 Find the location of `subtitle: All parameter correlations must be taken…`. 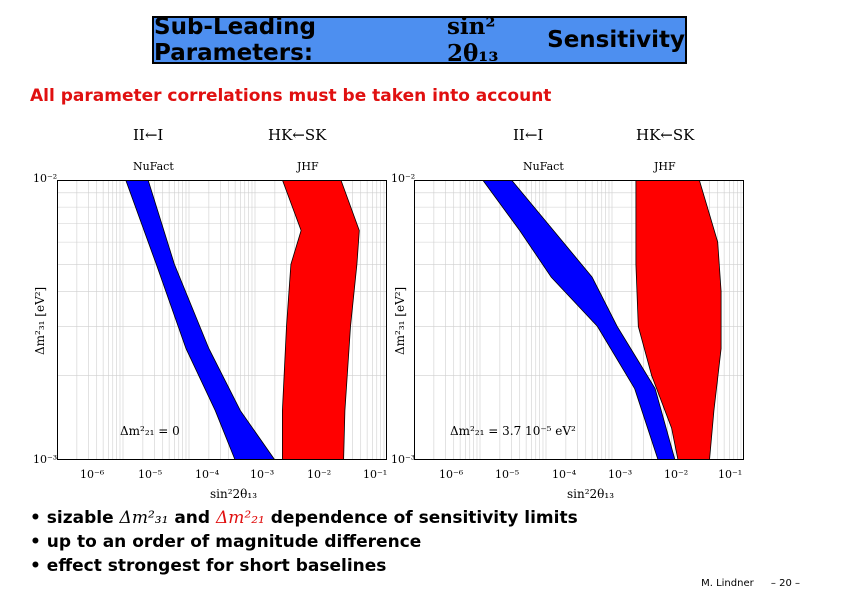

subtitle: All parameter correlations must be taken… is located at coordinates (291, 96).